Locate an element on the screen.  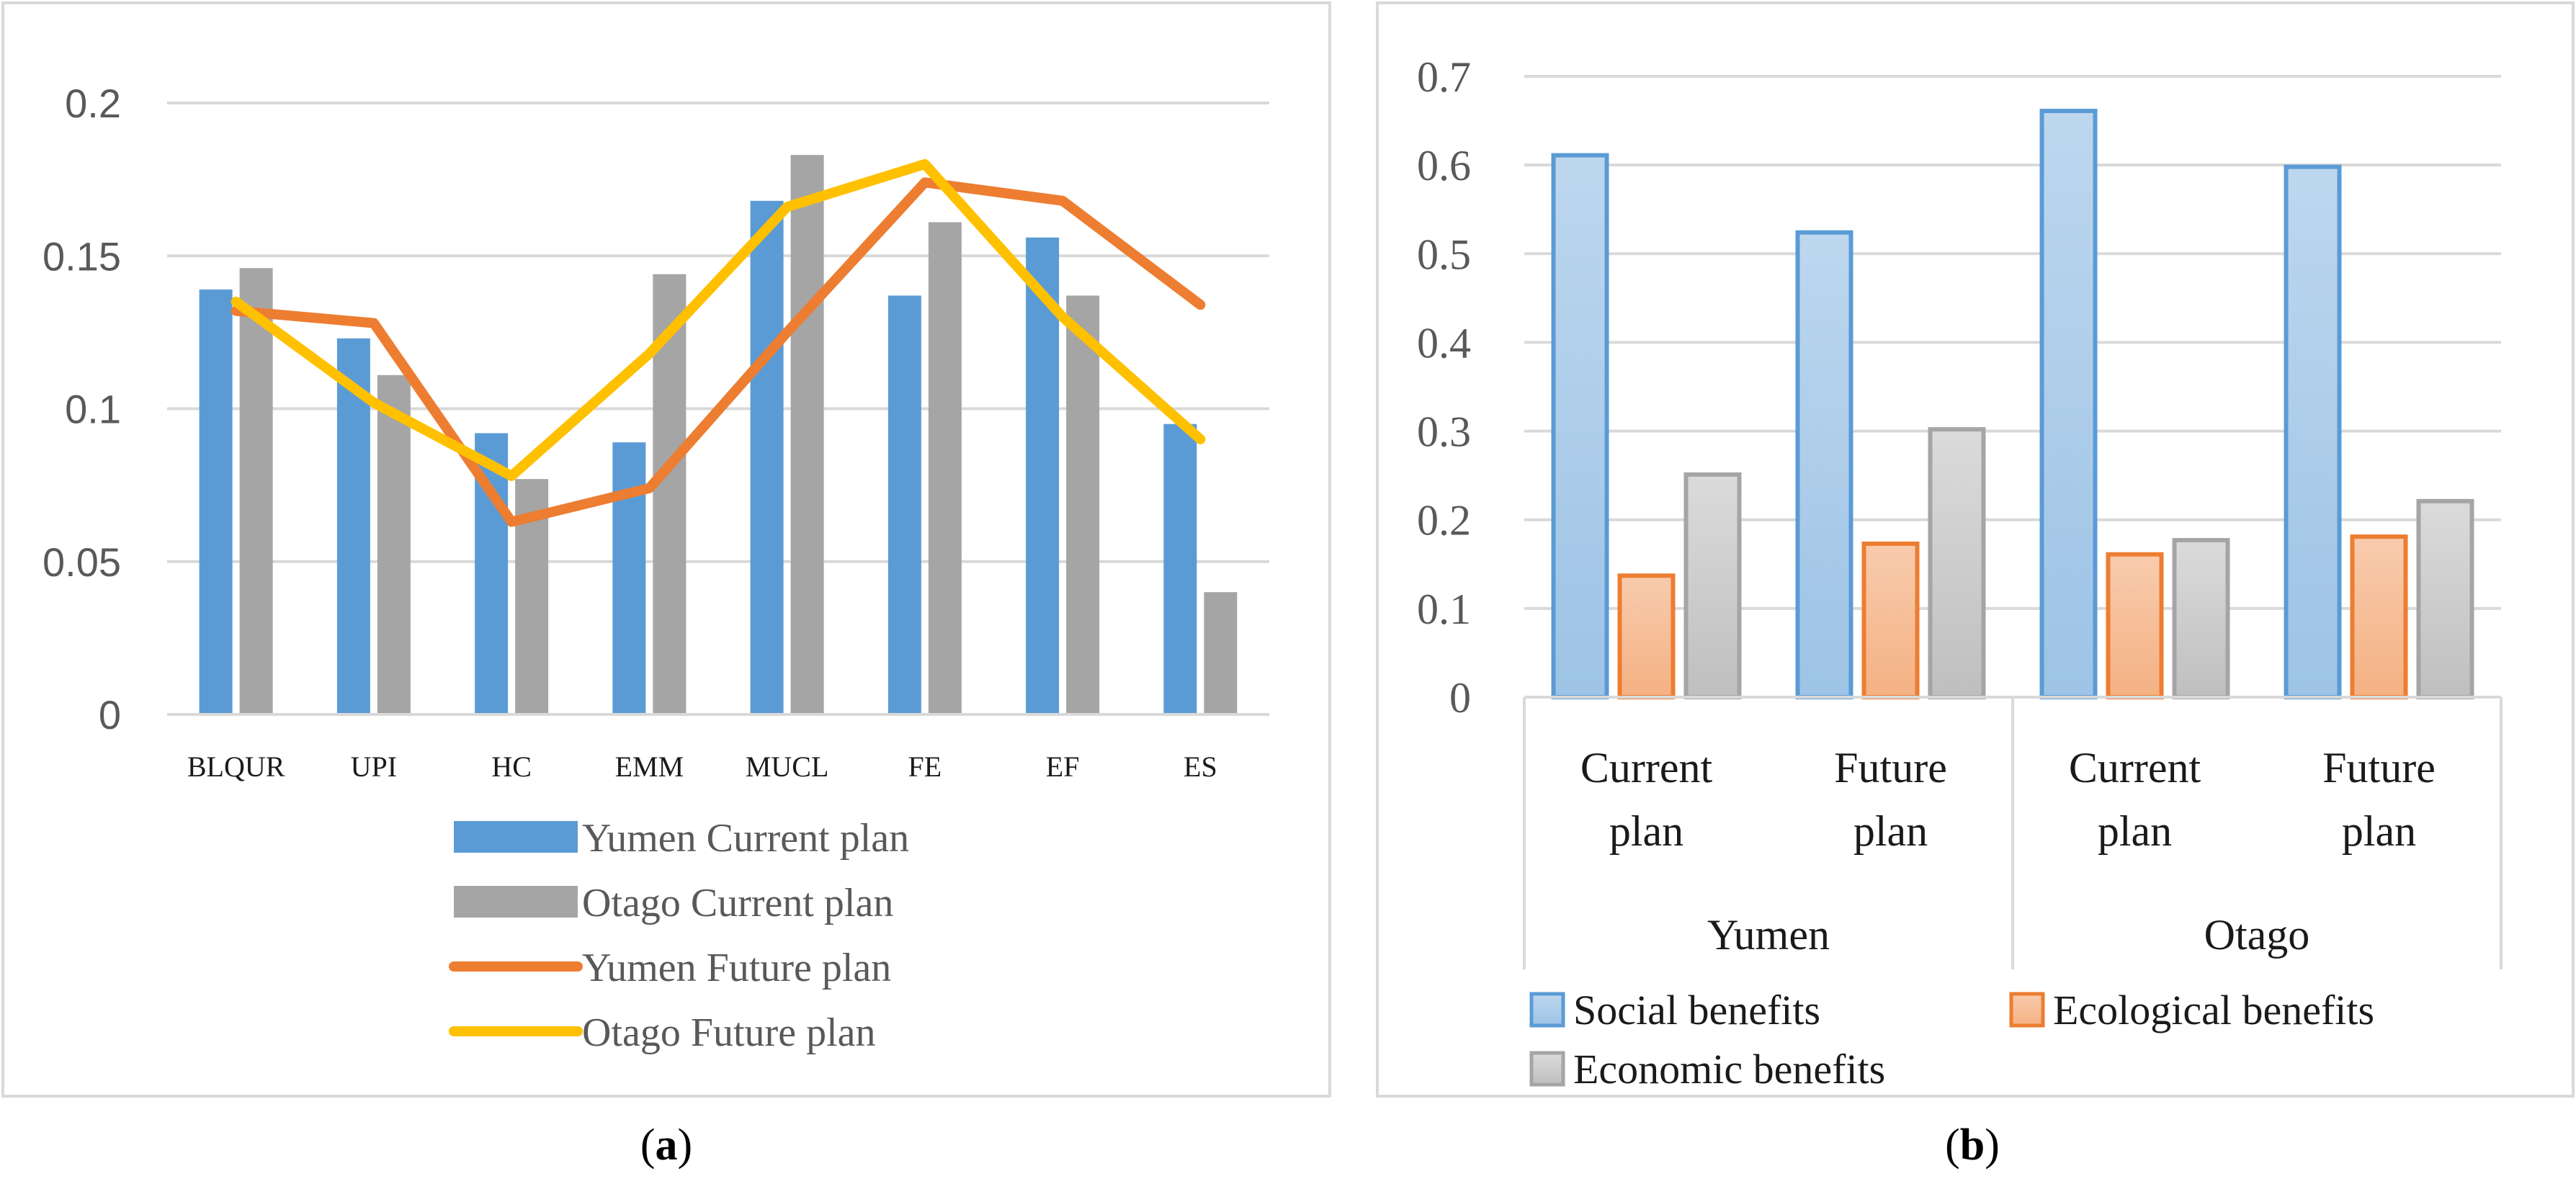
chart-a-y-tick-label: 0 is located at coordinates (110, 714).